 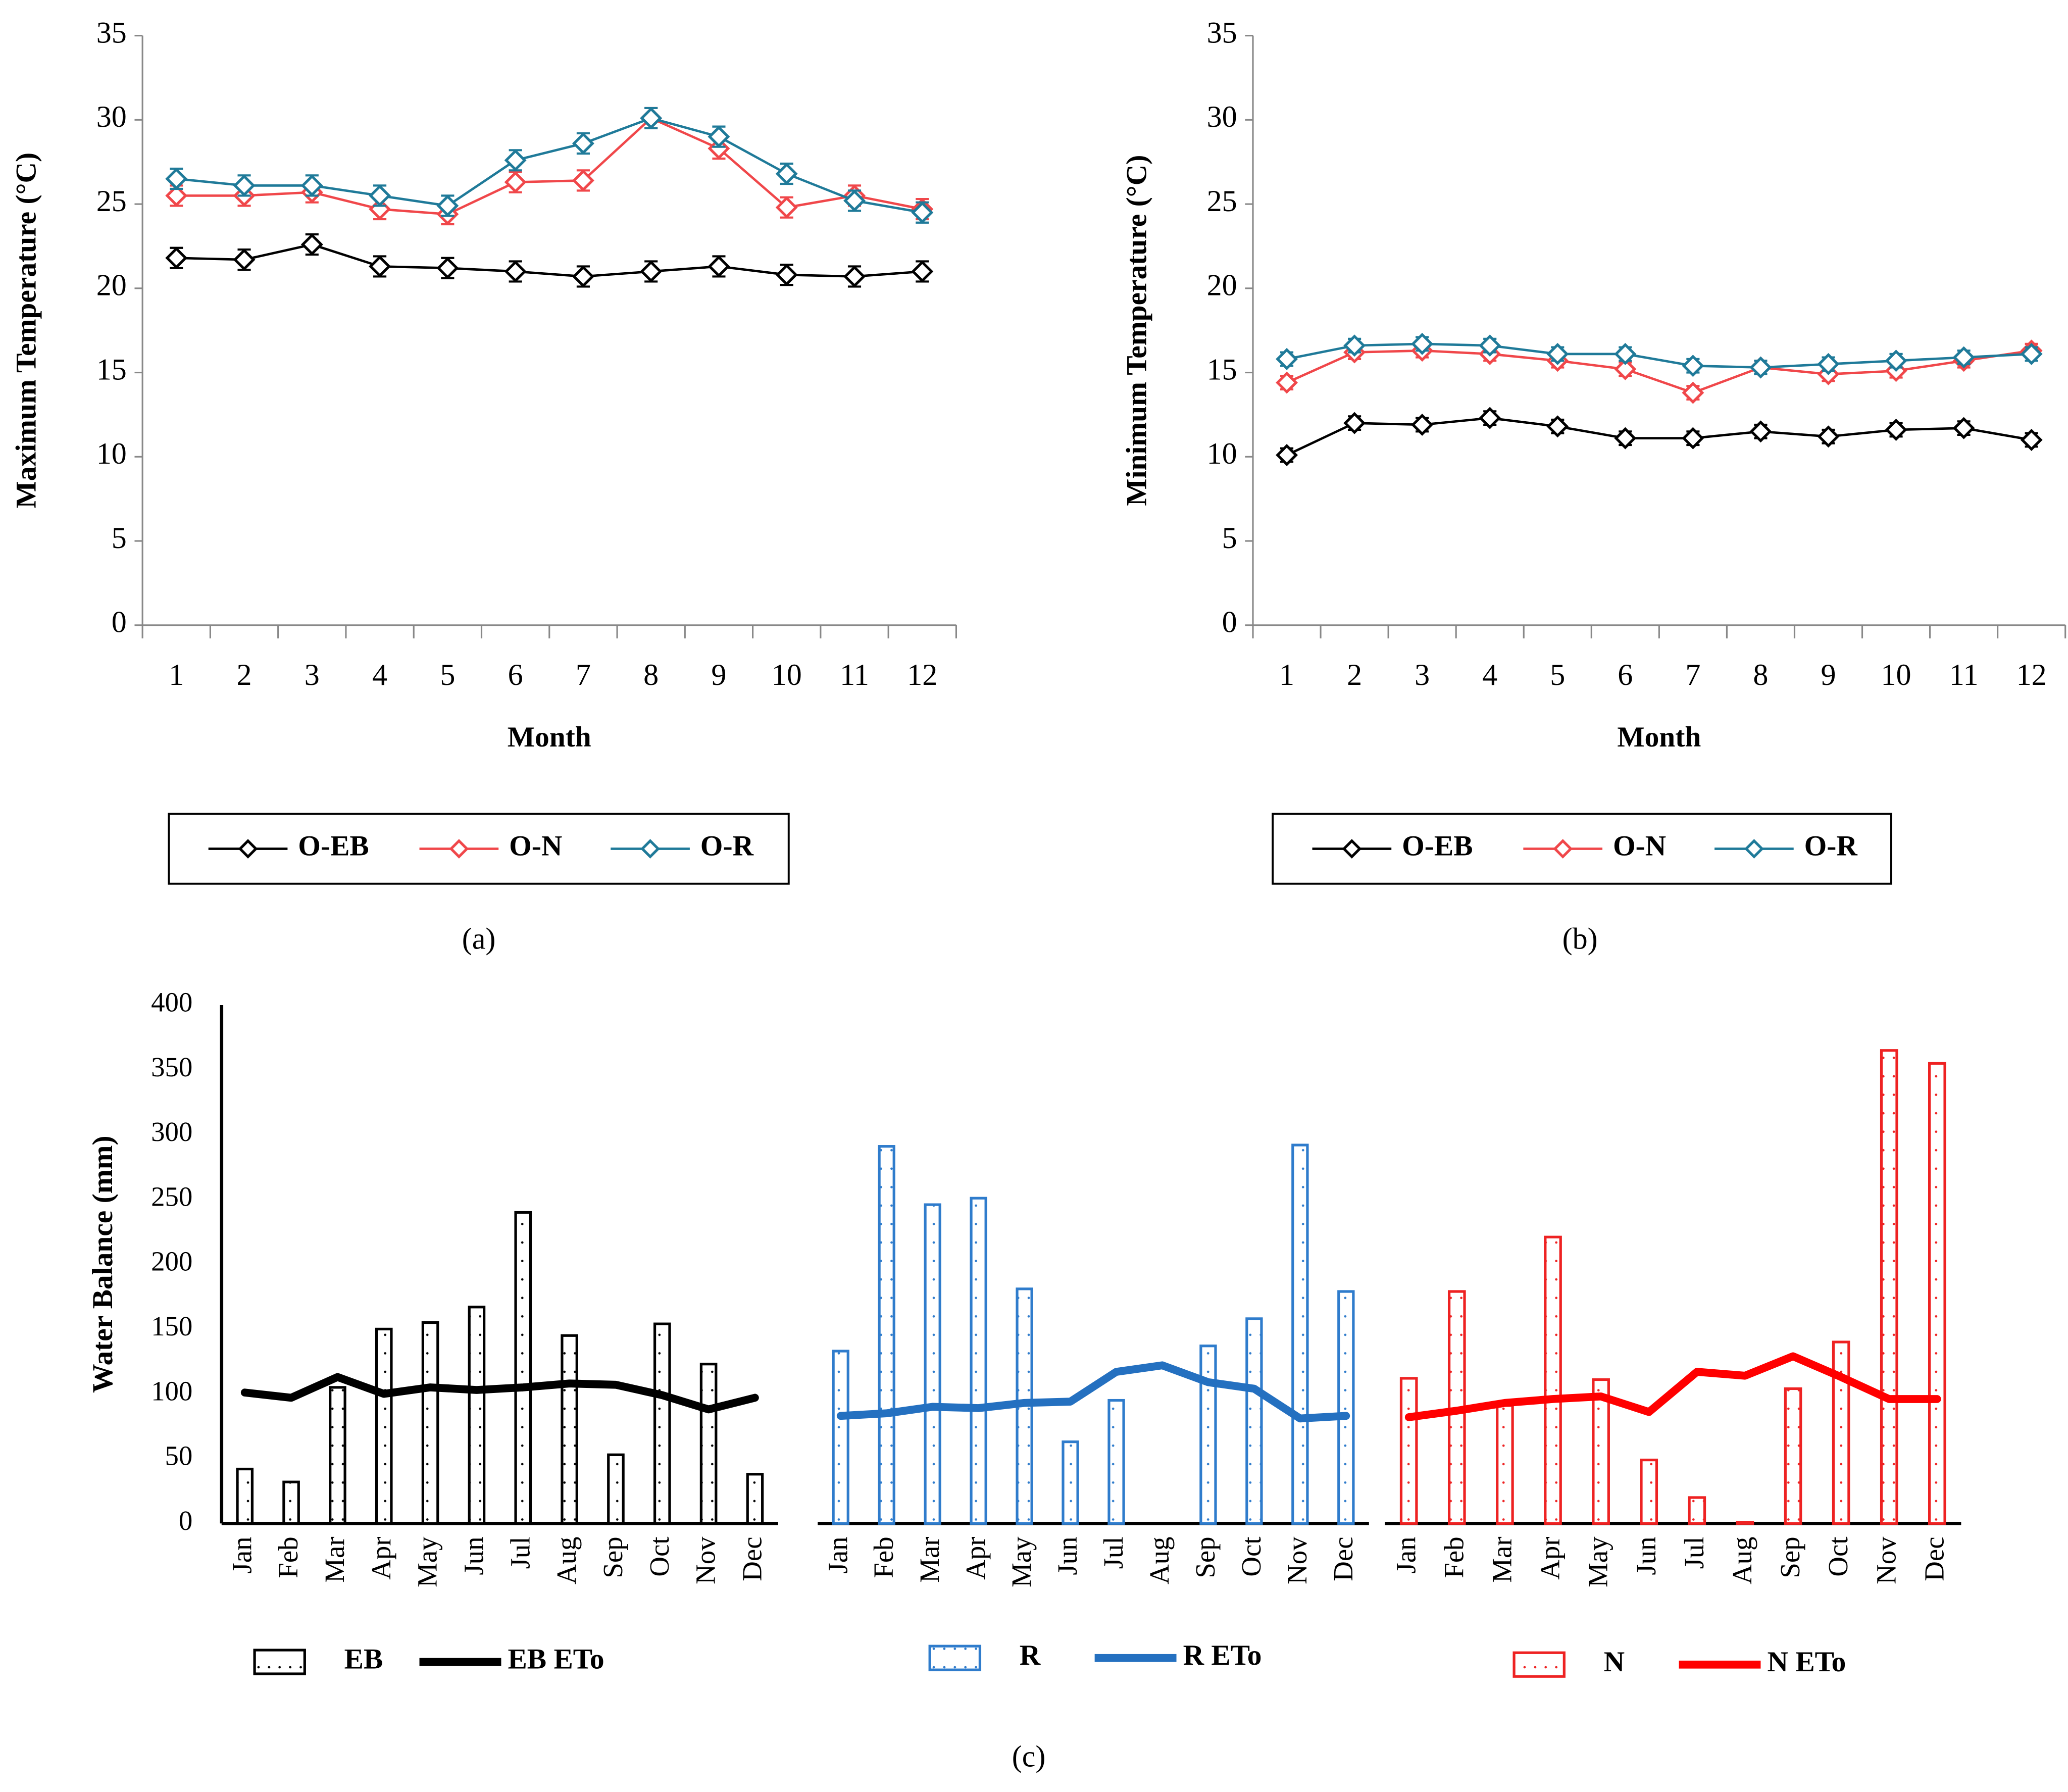 What do you see at coordinates (556, 1659) in the screenshot?
I see `legend-label: EB ETo` at bounding box center [556, 1659].